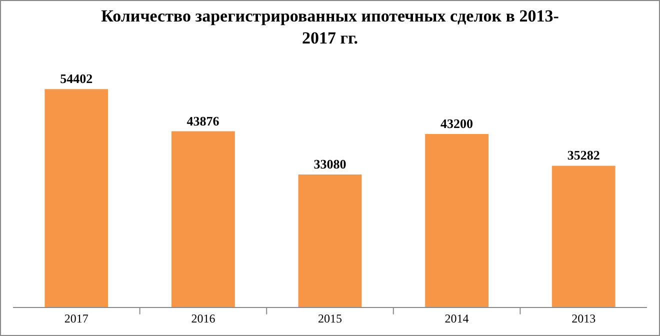  Describe the element at coordinates (583, 155) in the screenshot. I see `data-label: 35282` at that location.